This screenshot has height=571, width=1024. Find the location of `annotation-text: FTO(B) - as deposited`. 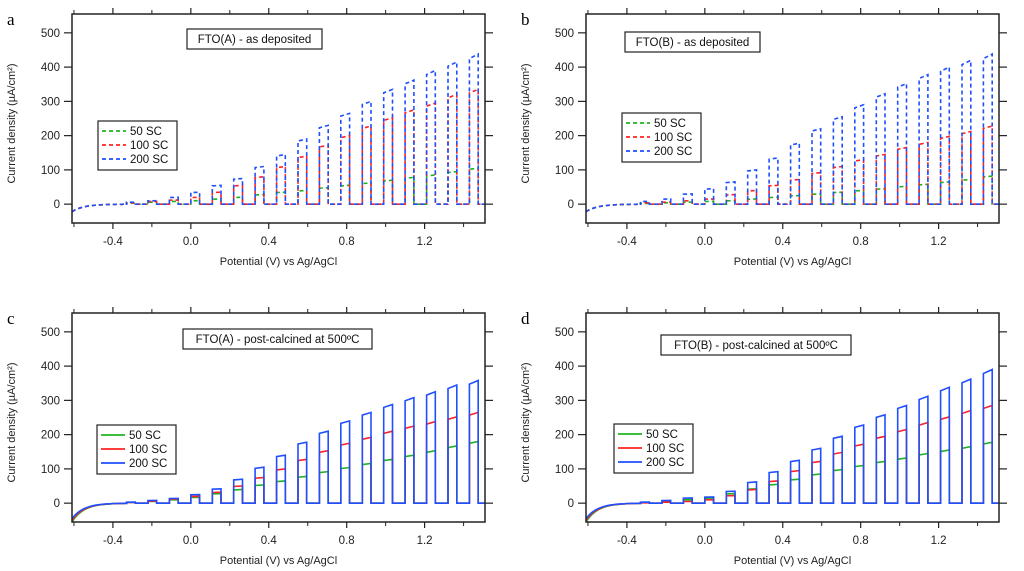

annotation-text: FTO(B) - as deposited is located at coordinates (693, 43).